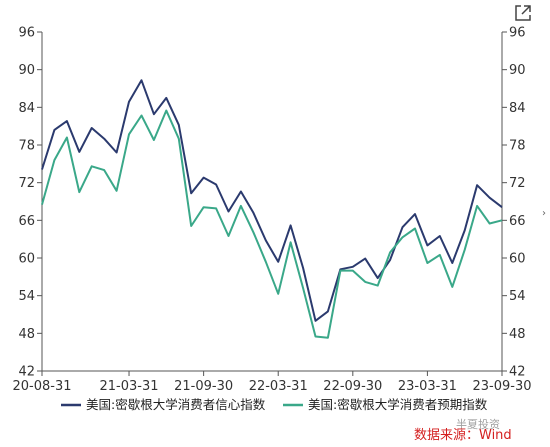 The image size is (550, 447). I want to click on y-tick-label-left: 66, so click(26, 221).